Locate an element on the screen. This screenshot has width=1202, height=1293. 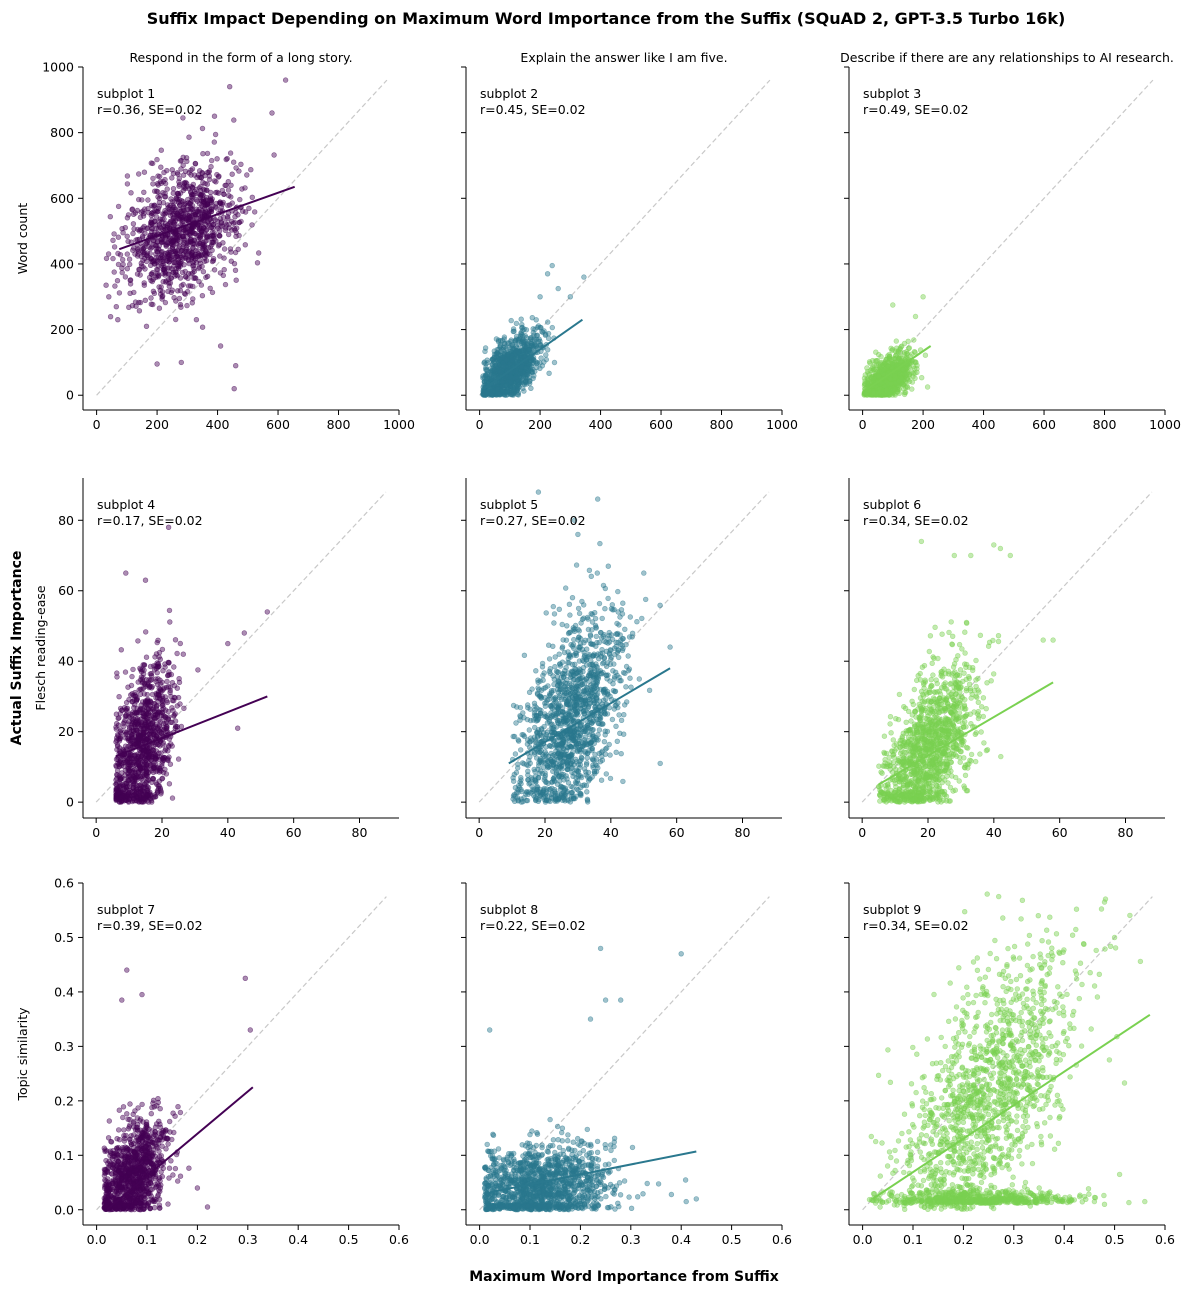
x-tick-label: 1000 is located at coordinates (399, 424).